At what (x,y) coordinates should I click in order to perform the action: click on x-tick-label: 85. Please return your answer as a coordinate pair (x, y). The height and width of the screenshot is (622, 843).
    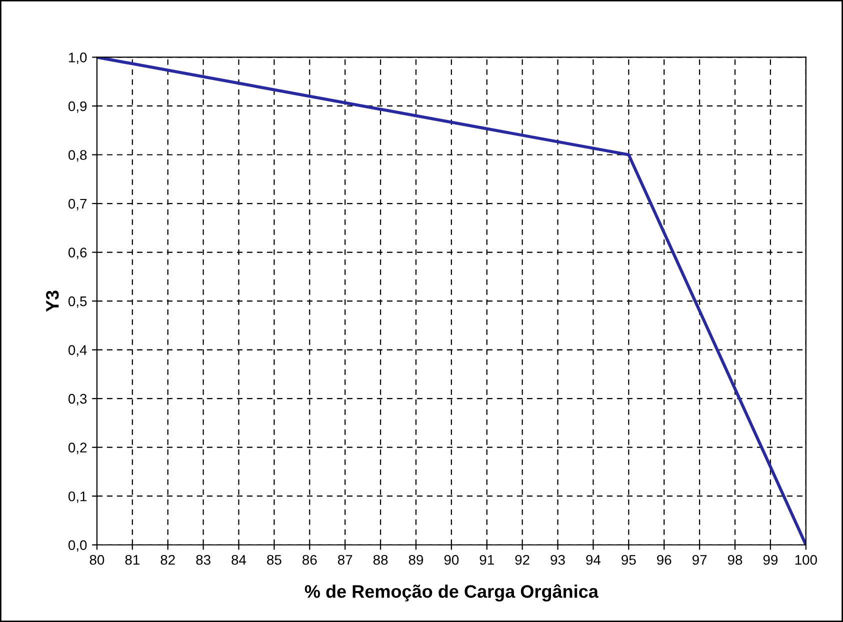
    Looking at the image, I should click on (274, 559).